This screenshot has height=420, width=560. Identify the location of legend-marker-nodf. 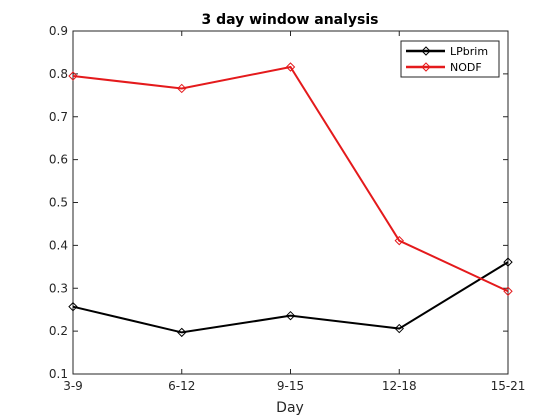
(426, 67).